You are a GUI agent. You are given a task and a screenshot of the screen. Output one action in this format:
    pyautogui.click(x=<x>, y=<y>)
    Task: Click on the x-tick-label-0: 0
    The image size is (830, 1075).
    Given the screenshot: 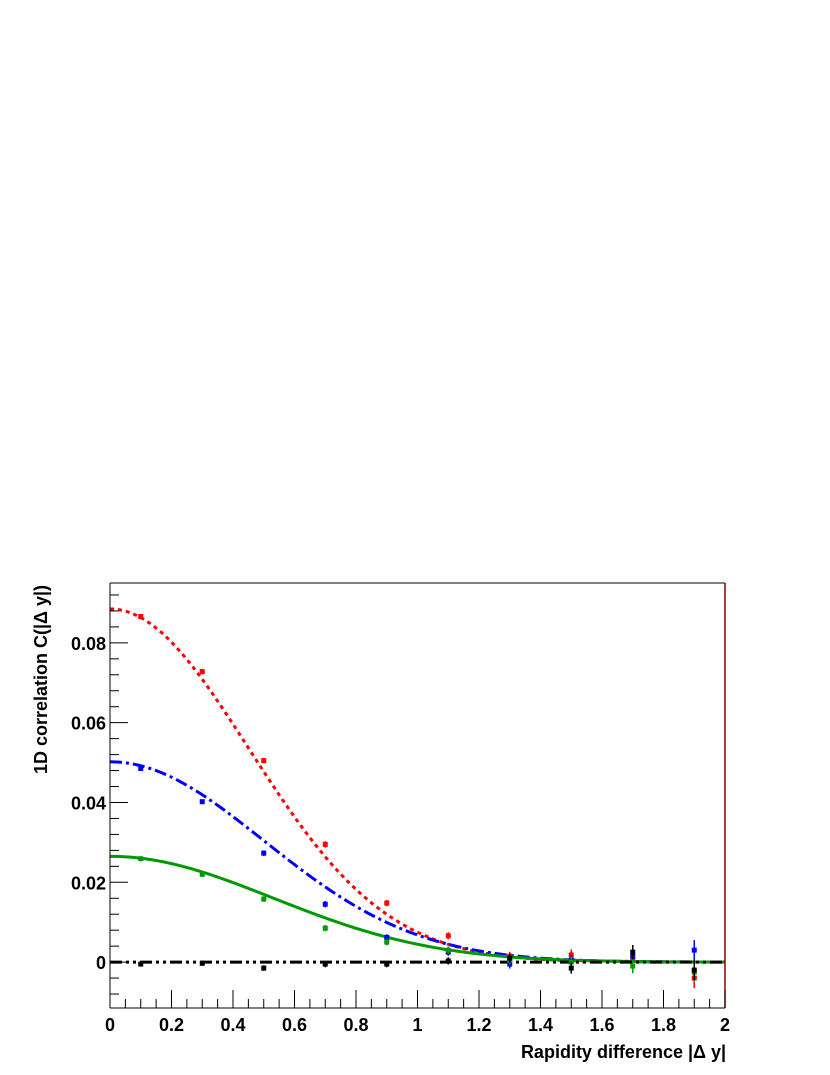 What is the action you would take?
    pyautogui.click(x=110, y=1025)
    